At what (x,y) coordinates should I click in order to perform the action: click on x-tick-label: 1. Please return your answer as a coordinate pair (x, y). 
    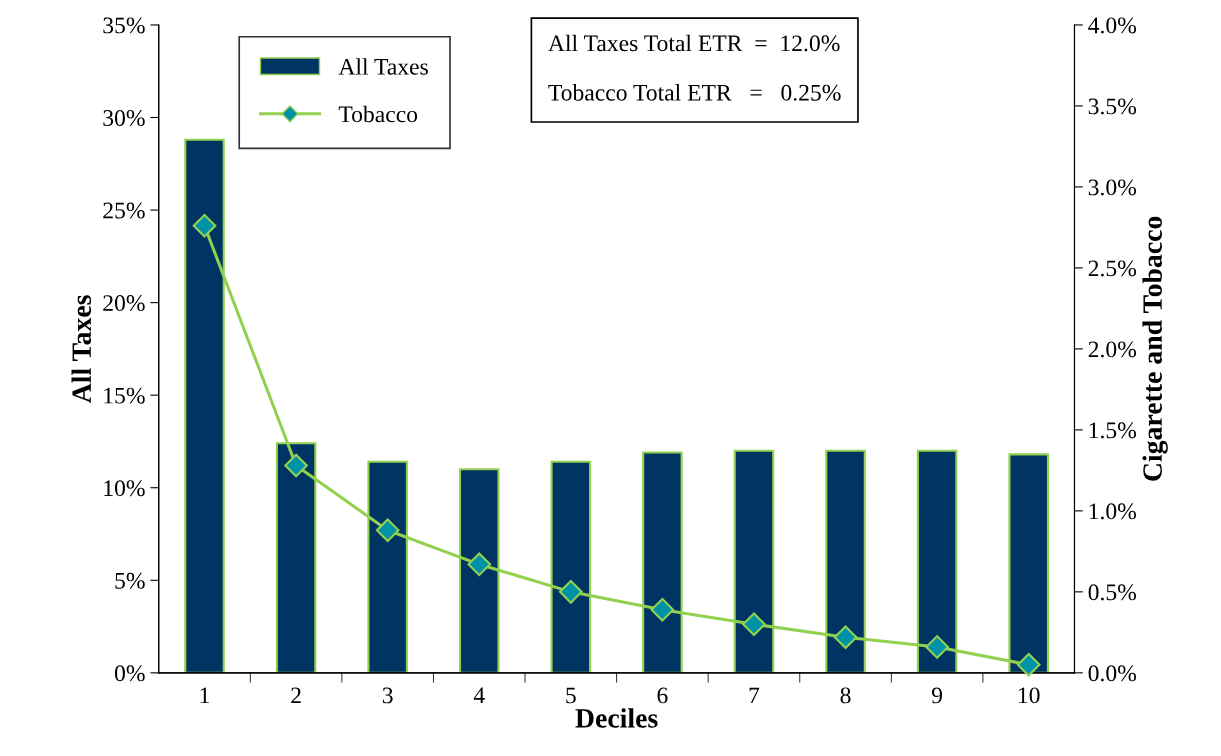
    Looking at the image, I should click on (204, 695).